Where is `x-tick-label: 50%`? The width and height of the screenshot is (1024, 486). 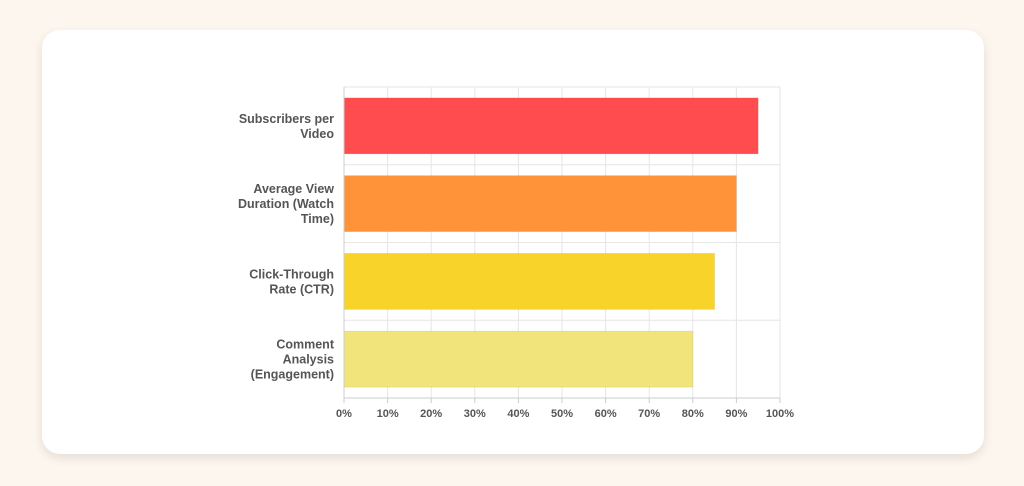 x-tick-label: 50% is located at coordinates (562, 414).